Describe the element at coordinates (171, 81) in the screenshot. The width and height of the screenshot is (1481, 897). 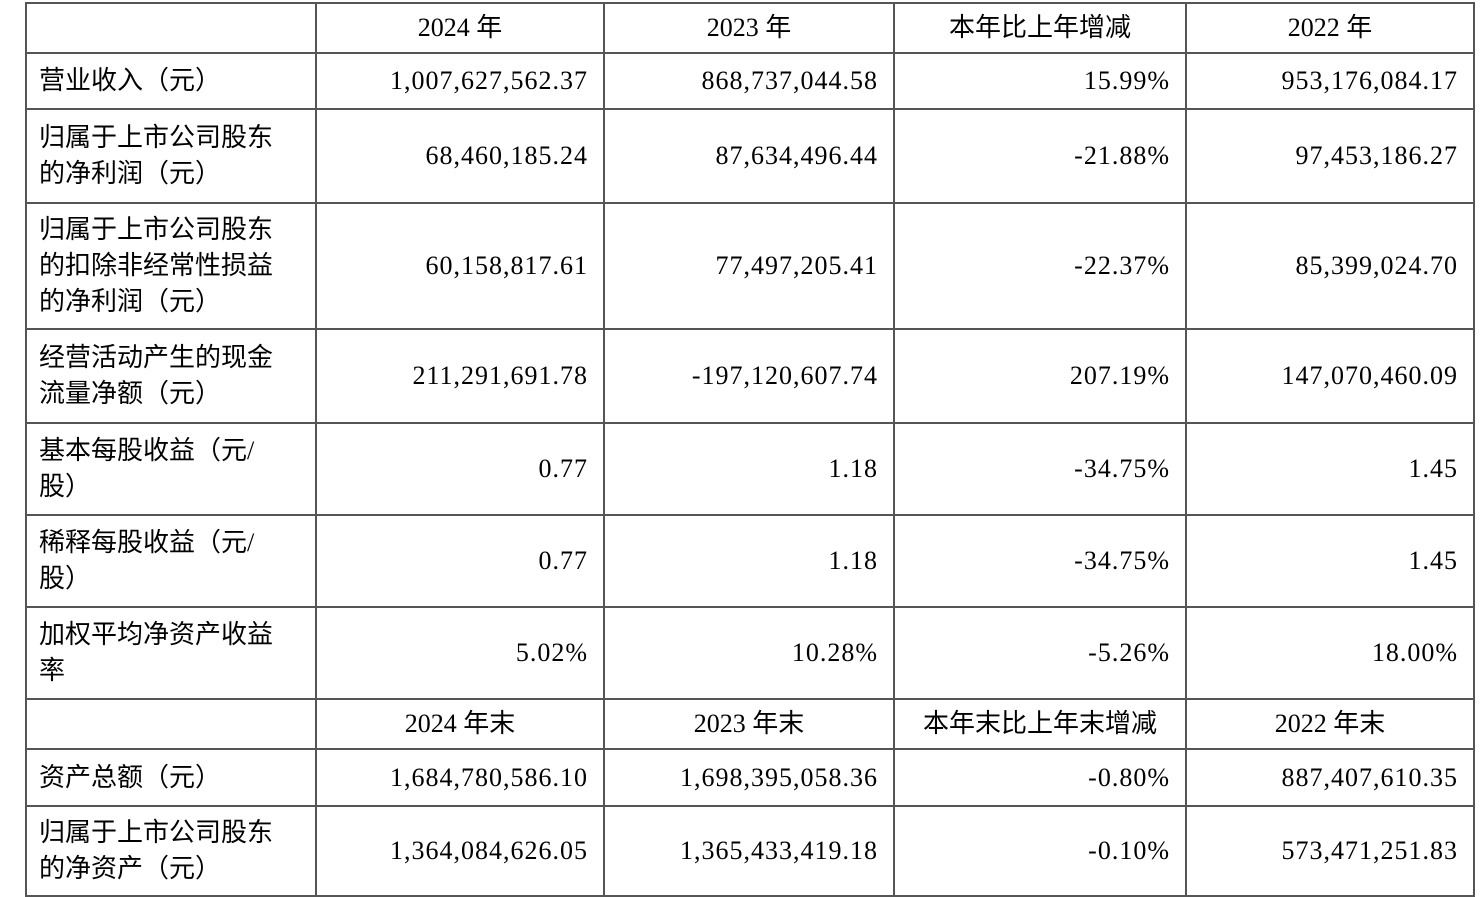
I see `row-label-cell: 营业收入（元）` at that location.